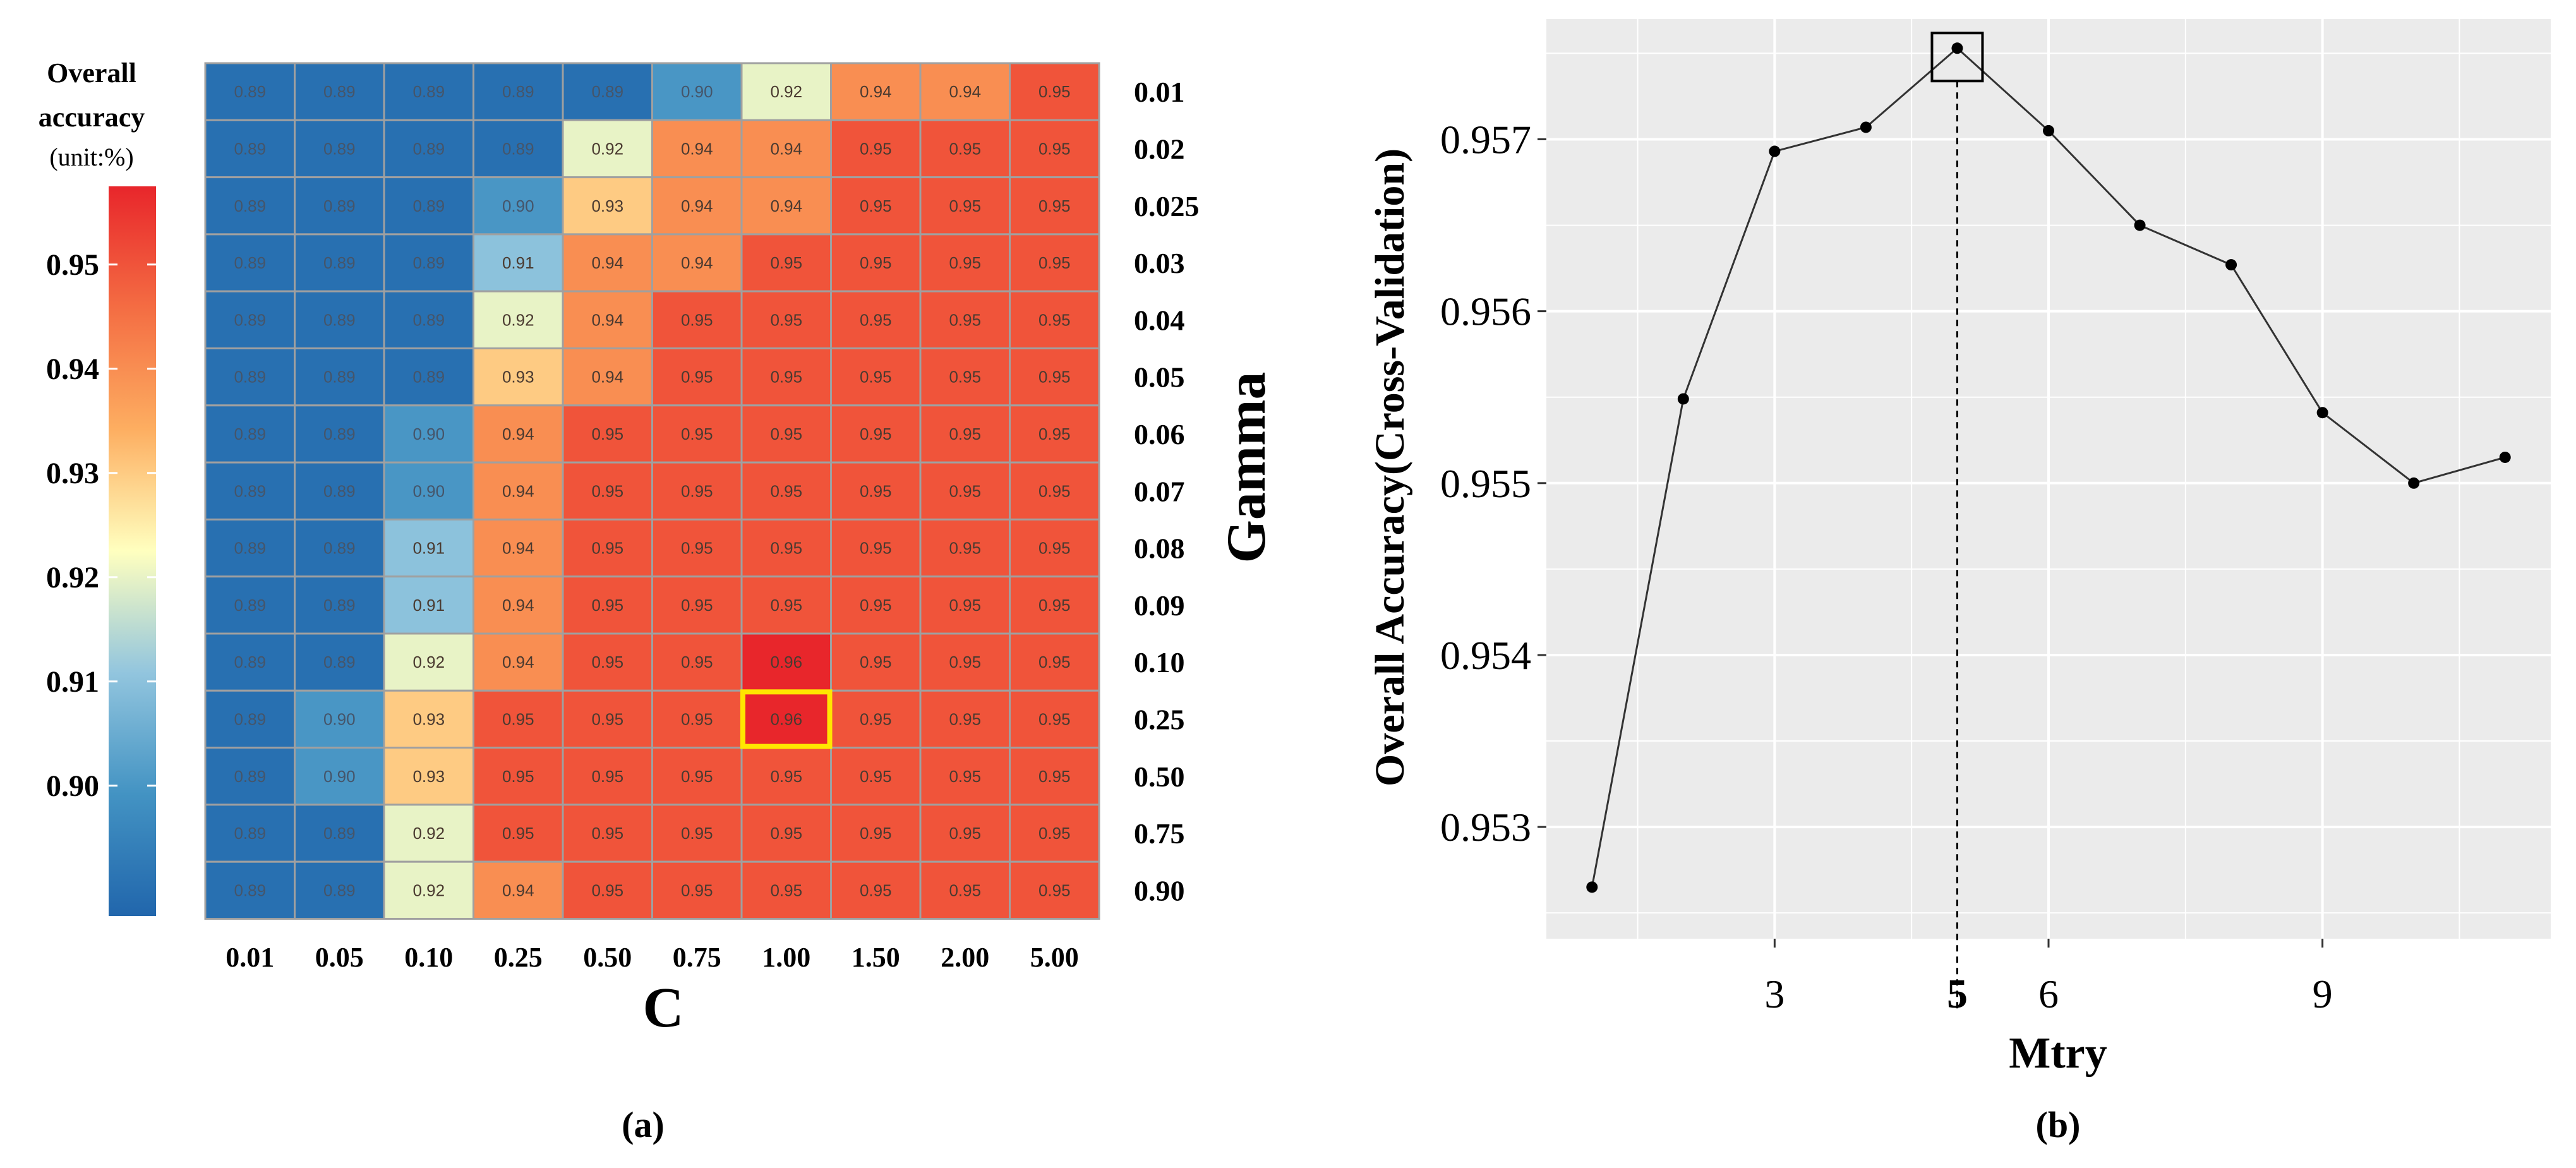 This screenshot has height=1168, width=2576. What do you see at coordinates (1774, 994) in the screenshot?
I see `x-tick-label: 3` at bounding box center [1774, 994].